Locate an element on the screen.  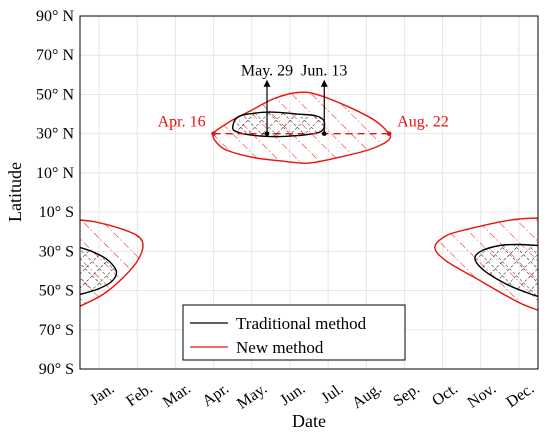
x-tick-label: Aug. is located at coordinates (367, 396).